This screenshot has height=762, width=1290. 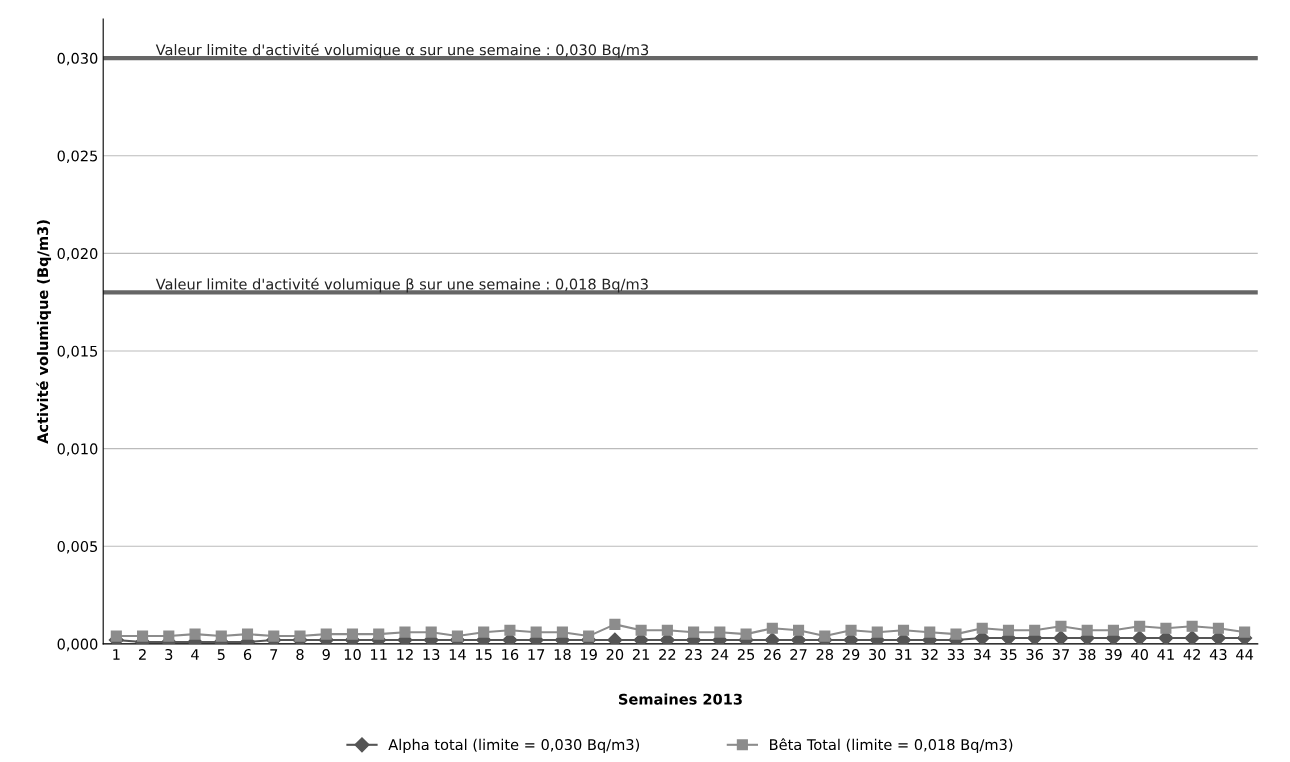 What do you see at coordinates (1008, 655) in the screenshot?
I see `x-tick-label: 35` at bounding box center [1008, 655].